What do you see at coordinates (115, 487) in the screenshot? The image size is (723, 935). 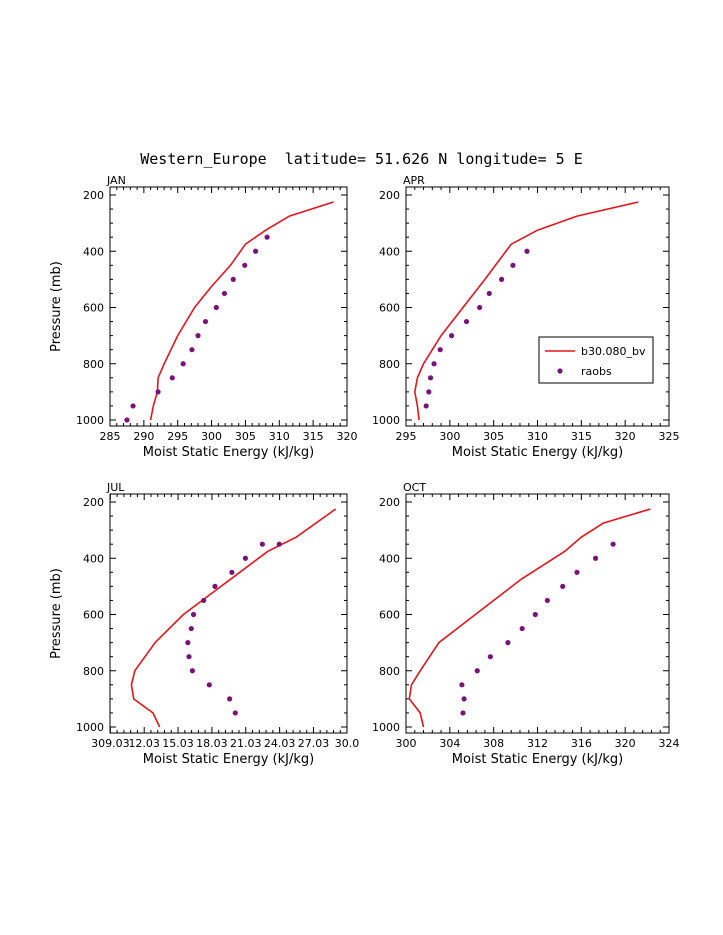 I see `panel-label: JUL` at bounding box center [115, 487].